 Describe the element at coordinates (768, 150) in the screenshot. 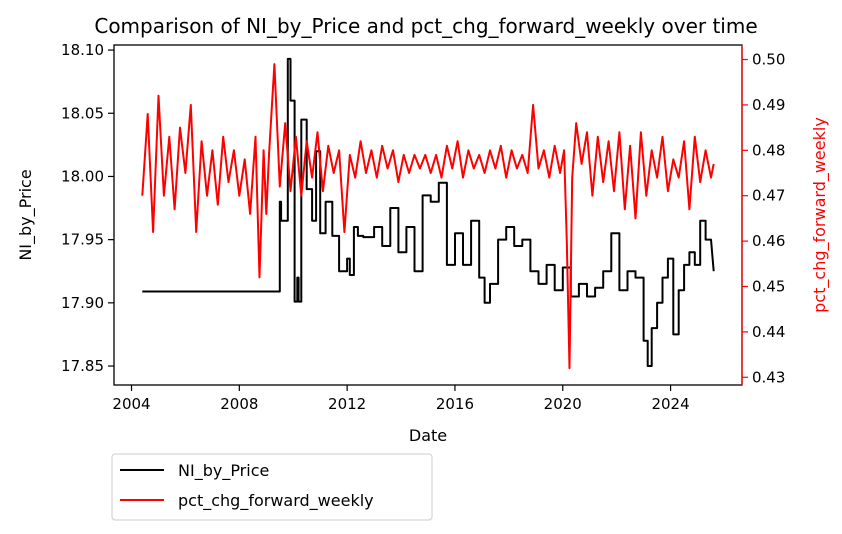

I see `right-tick-label: 0.48` at that location.